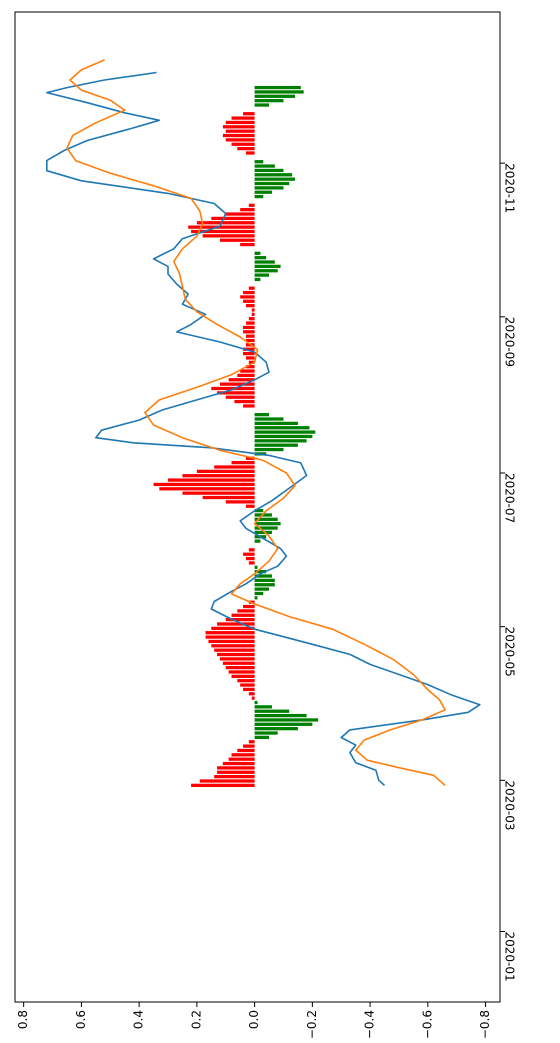 The width and height of the screenshot is (560, 1043). I want to click on value-tick-label: 0.2, so click(196, 1019).